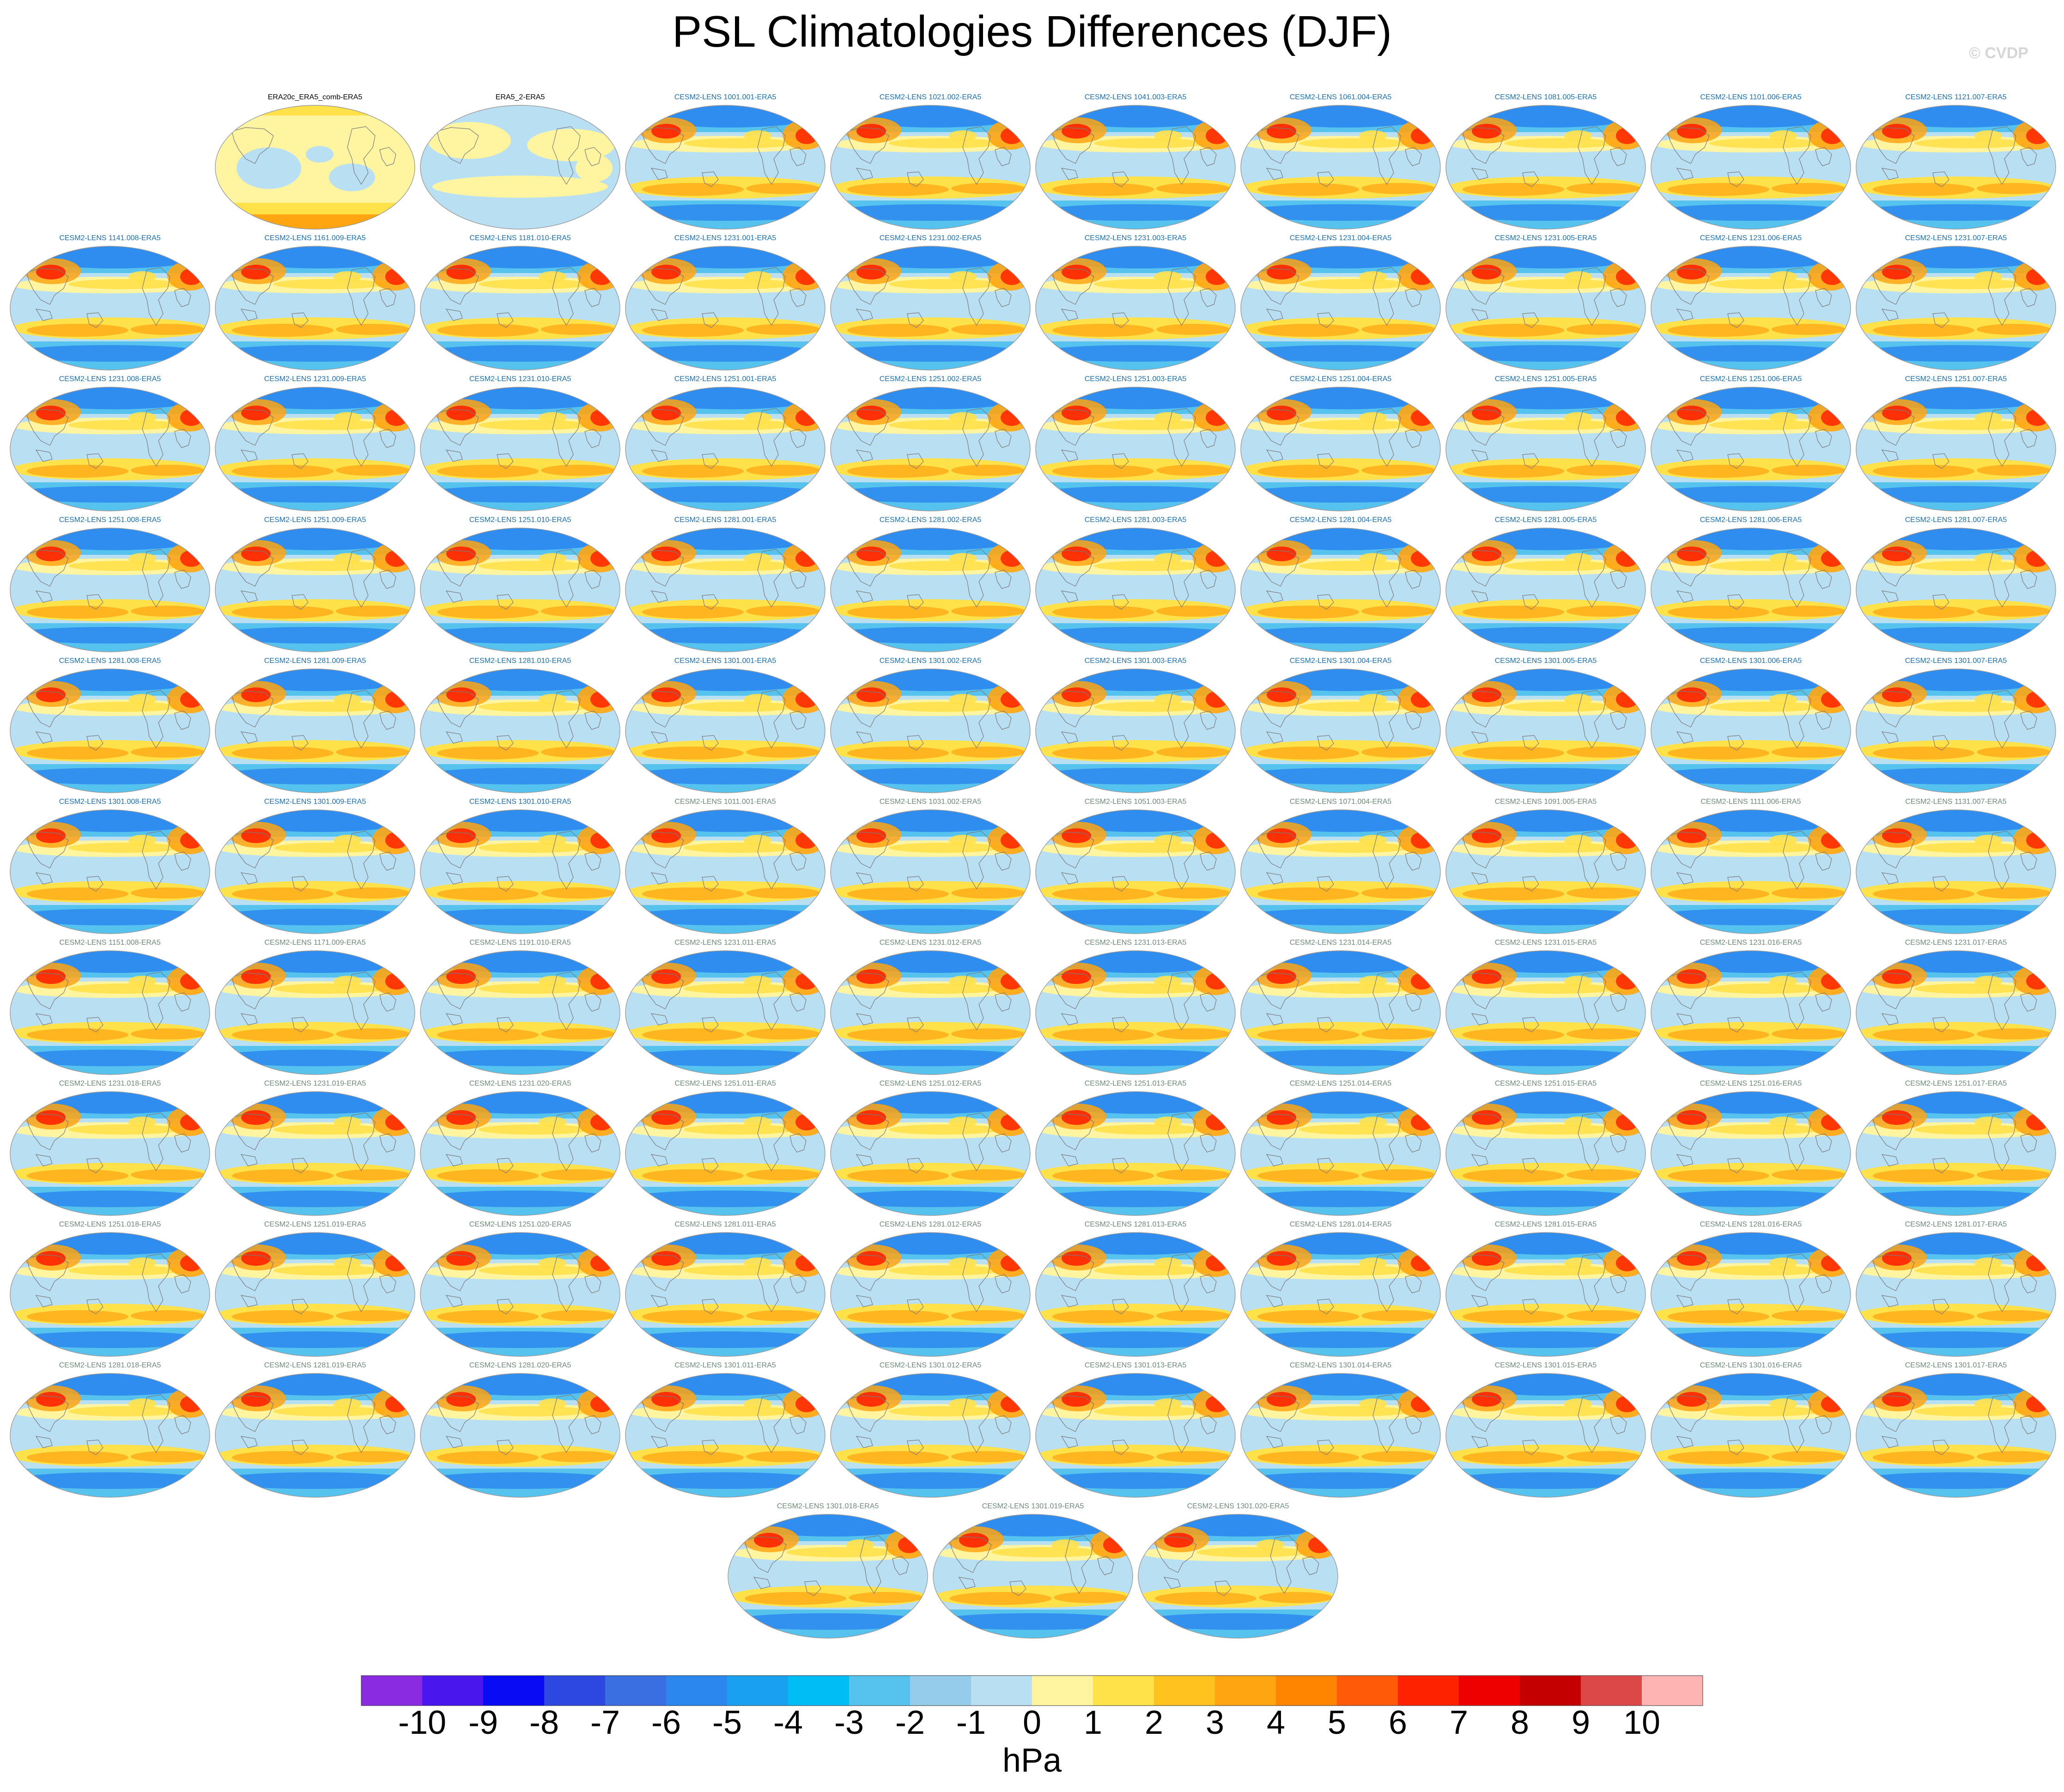  I want to click on map-panel: CESM2-LENS 1231.018-ERA5, so click(110, 1148).